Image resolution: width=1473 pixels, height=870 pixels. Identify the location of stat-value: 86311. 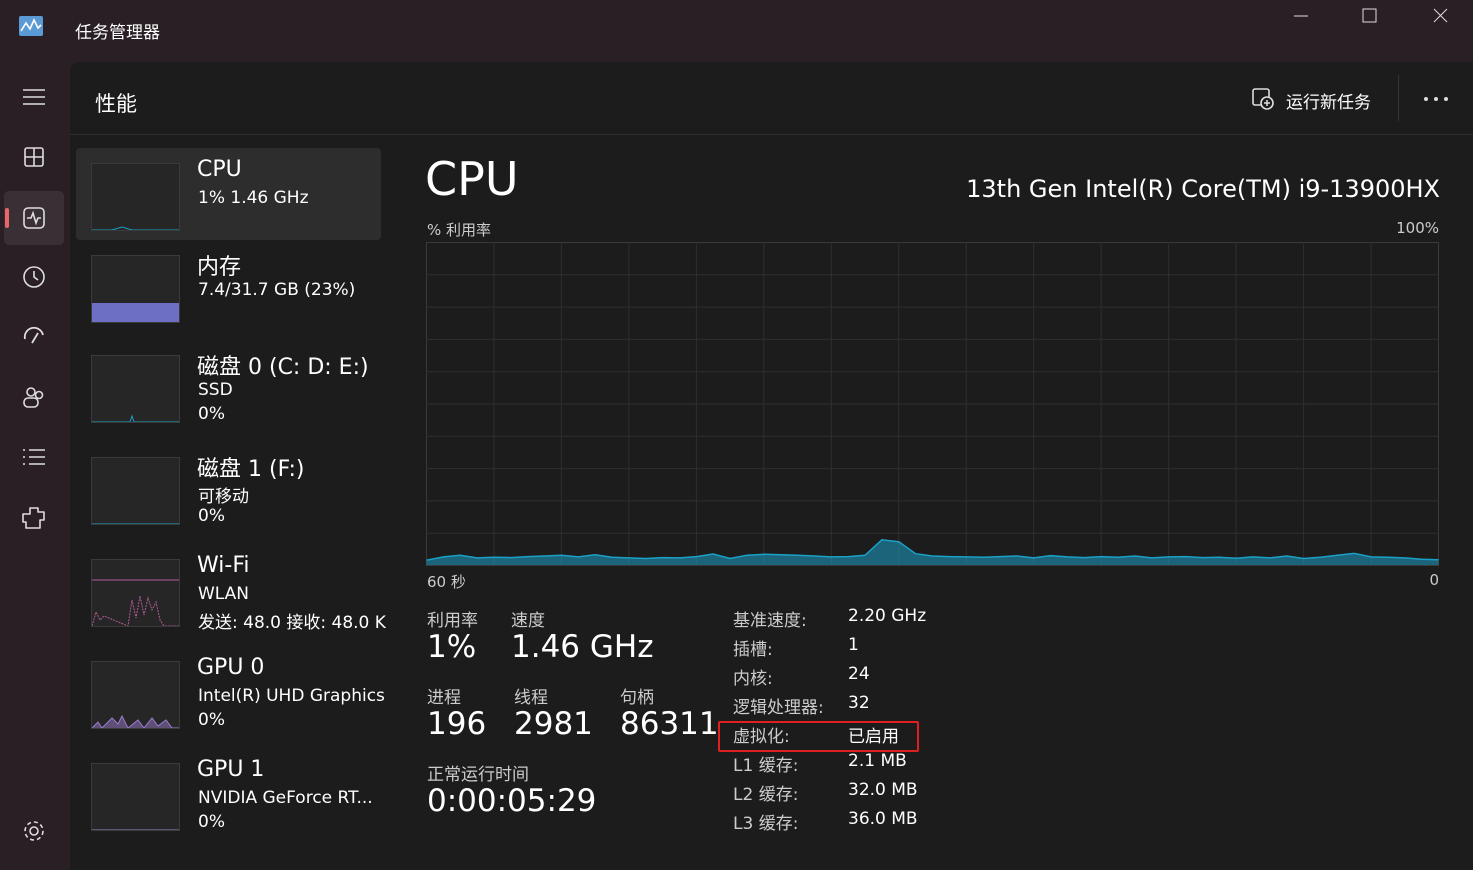
(669, 724).